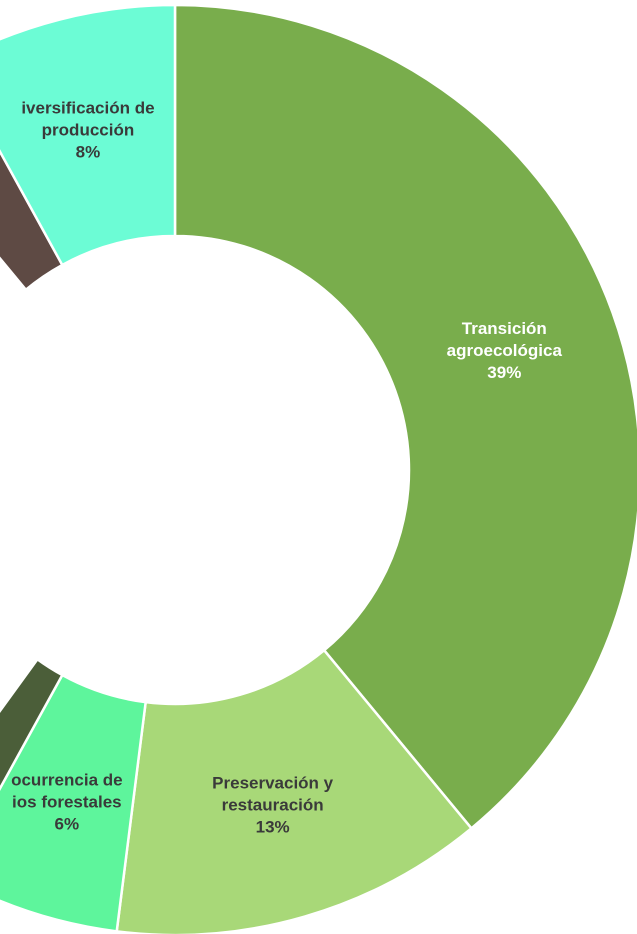  I want to click on slice-label: agroecológica, so click(505, 350).